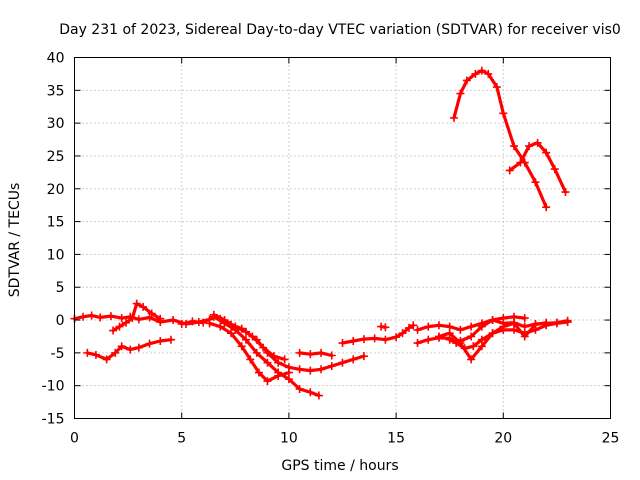  What do you see at coordinates (60, 288) in the screenshot?
I see `y-tick-label: 5` at bounding box center [60, 288].